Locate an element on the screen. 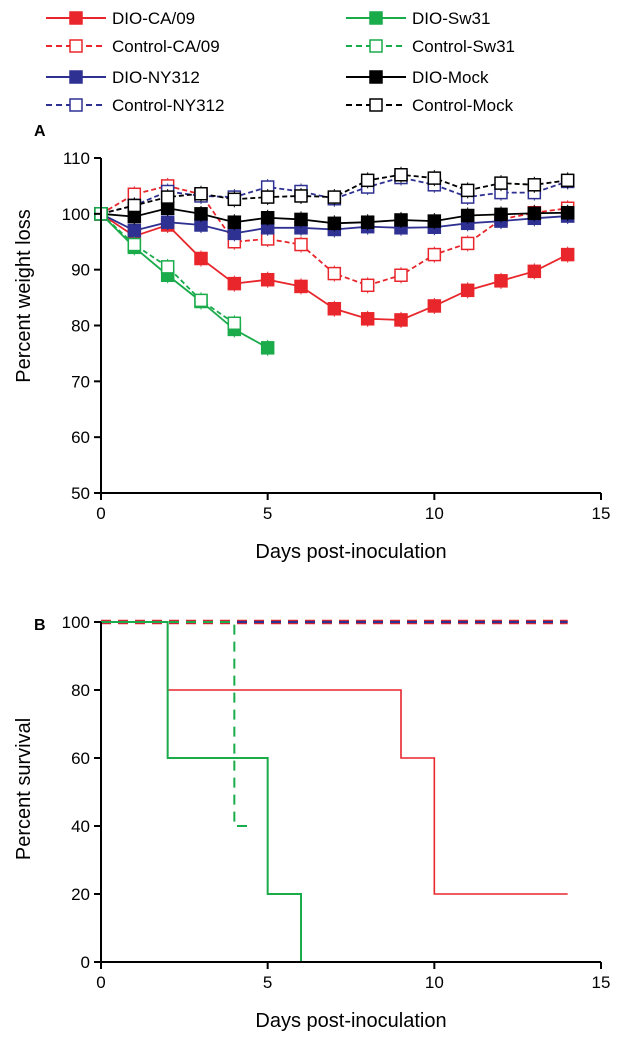 Image resolution: width=627 pixels, height=1039 pixels. panel-a-y-tick-label: 90 is located at coordinates (80, 270).